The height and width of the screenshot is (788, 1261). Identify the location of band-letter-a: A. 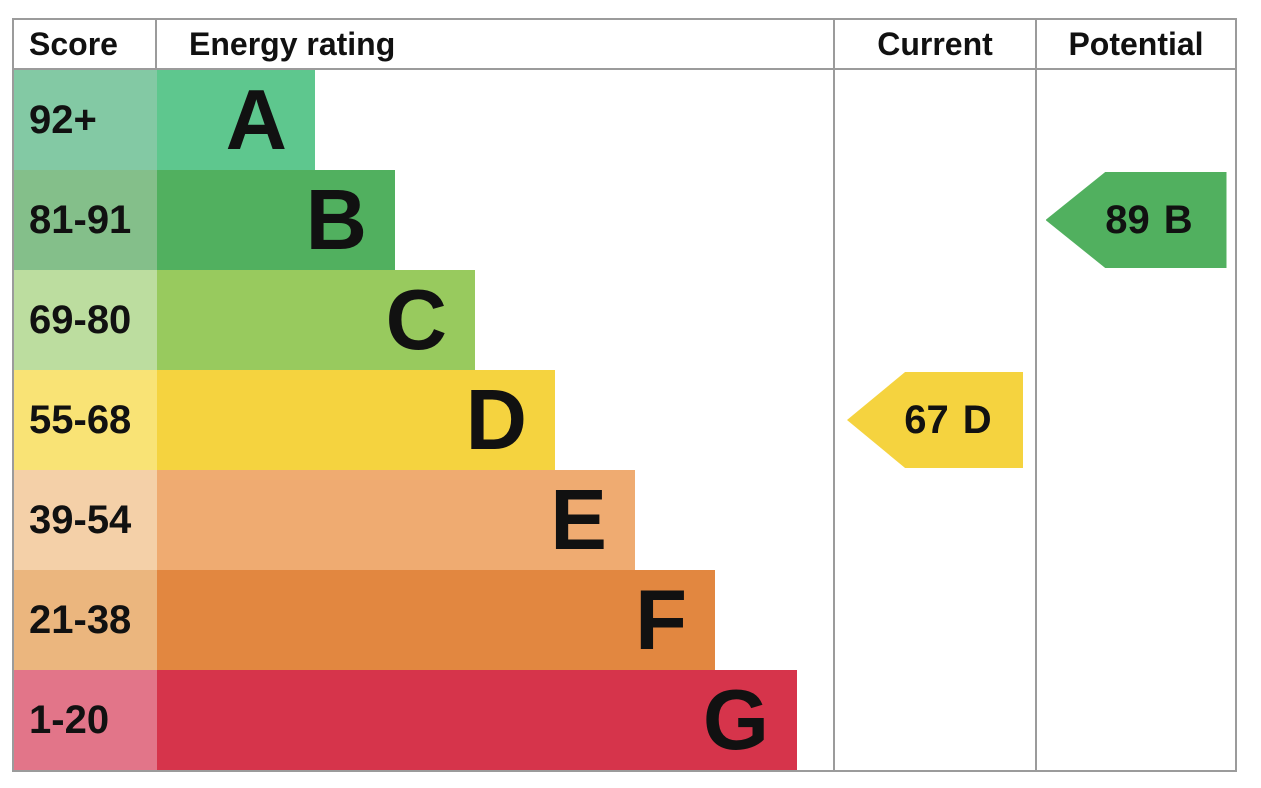
(256, 120).